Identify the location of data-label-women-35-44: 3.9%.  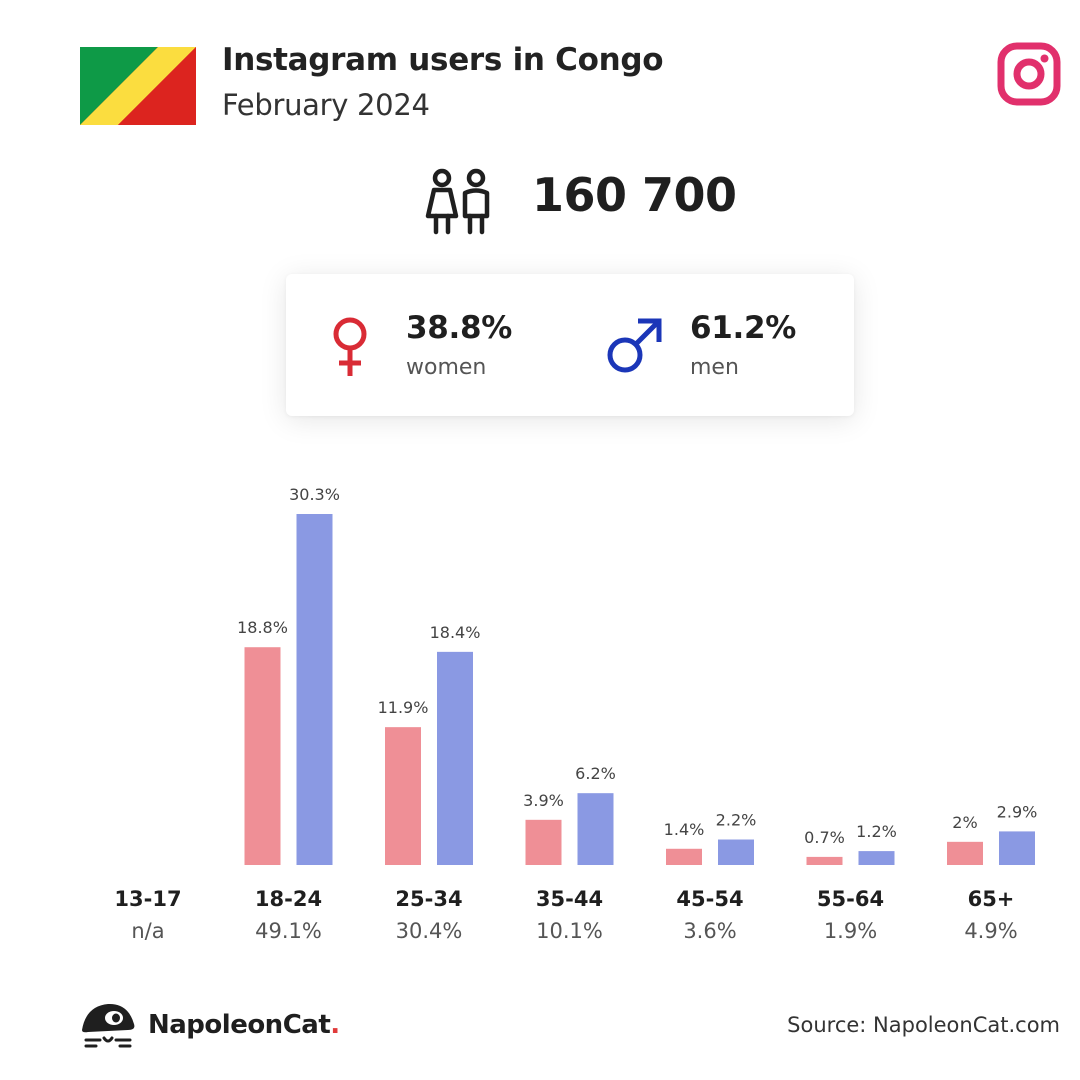
(543, 800).